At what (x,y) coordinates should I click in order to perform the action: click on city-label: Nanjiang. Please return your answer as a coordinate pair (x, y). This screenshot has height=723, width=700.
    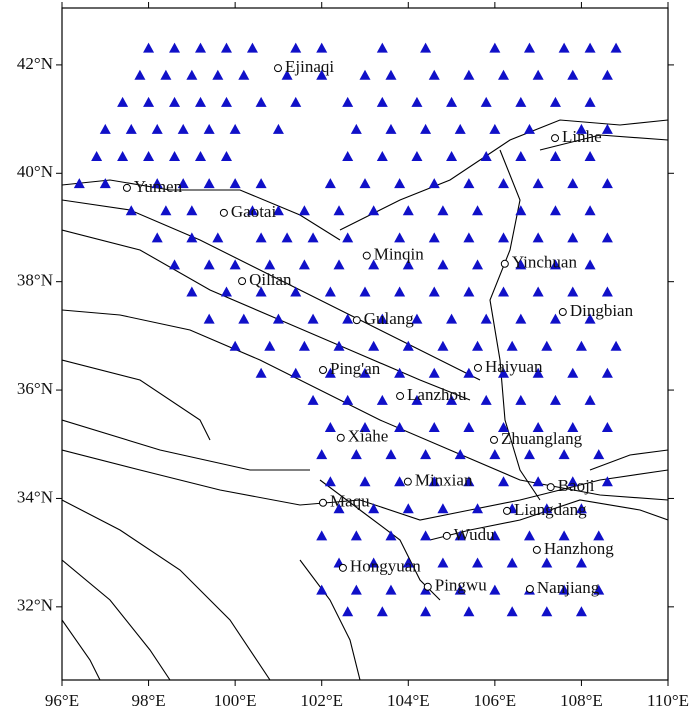
    Looking at the image, I should click on (568, 587).